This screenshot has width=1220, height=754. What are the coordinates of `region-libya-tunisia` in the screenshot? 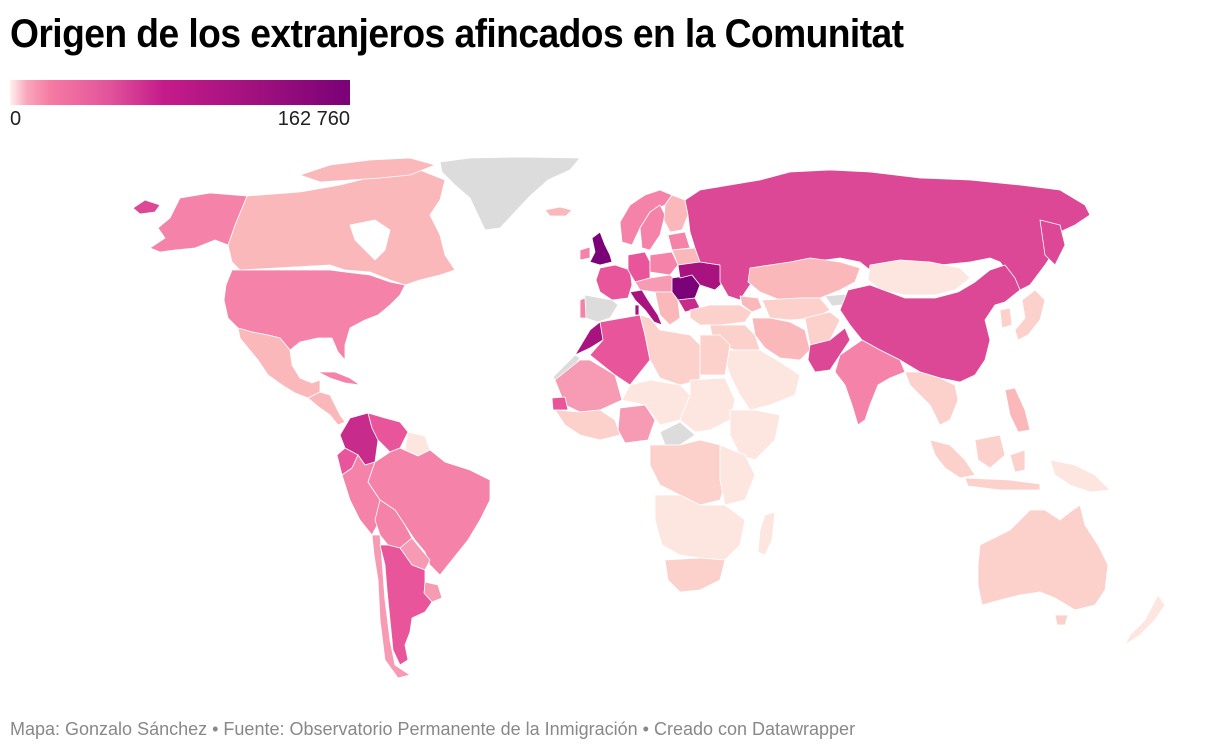 It's located at (670, 350).